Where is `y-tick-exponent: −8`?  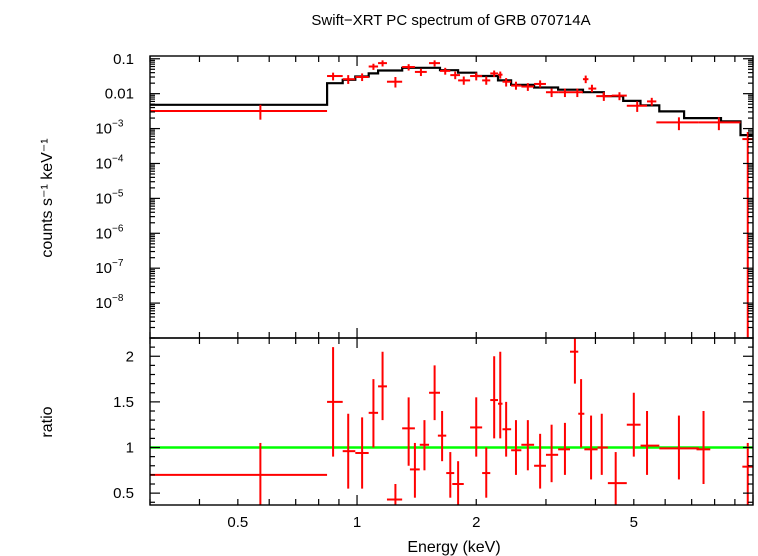
y-tick-exponent: −8 is located at coordinates (118, 298).